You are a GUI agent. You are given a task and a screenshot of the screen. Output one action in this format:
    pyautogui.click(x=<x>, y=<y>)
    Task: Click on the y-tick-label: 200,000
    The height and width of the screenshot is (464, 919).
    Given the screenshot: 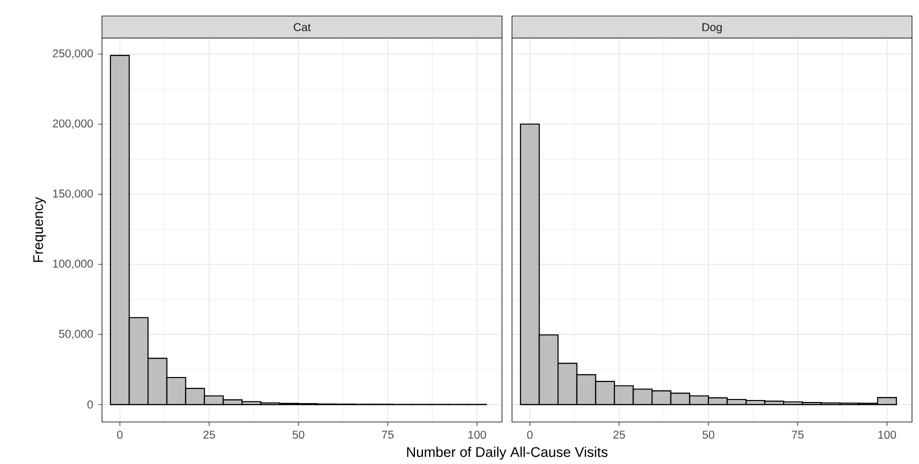 What is the action you would take?
    pyautogui.click(x=72, y=124)
    